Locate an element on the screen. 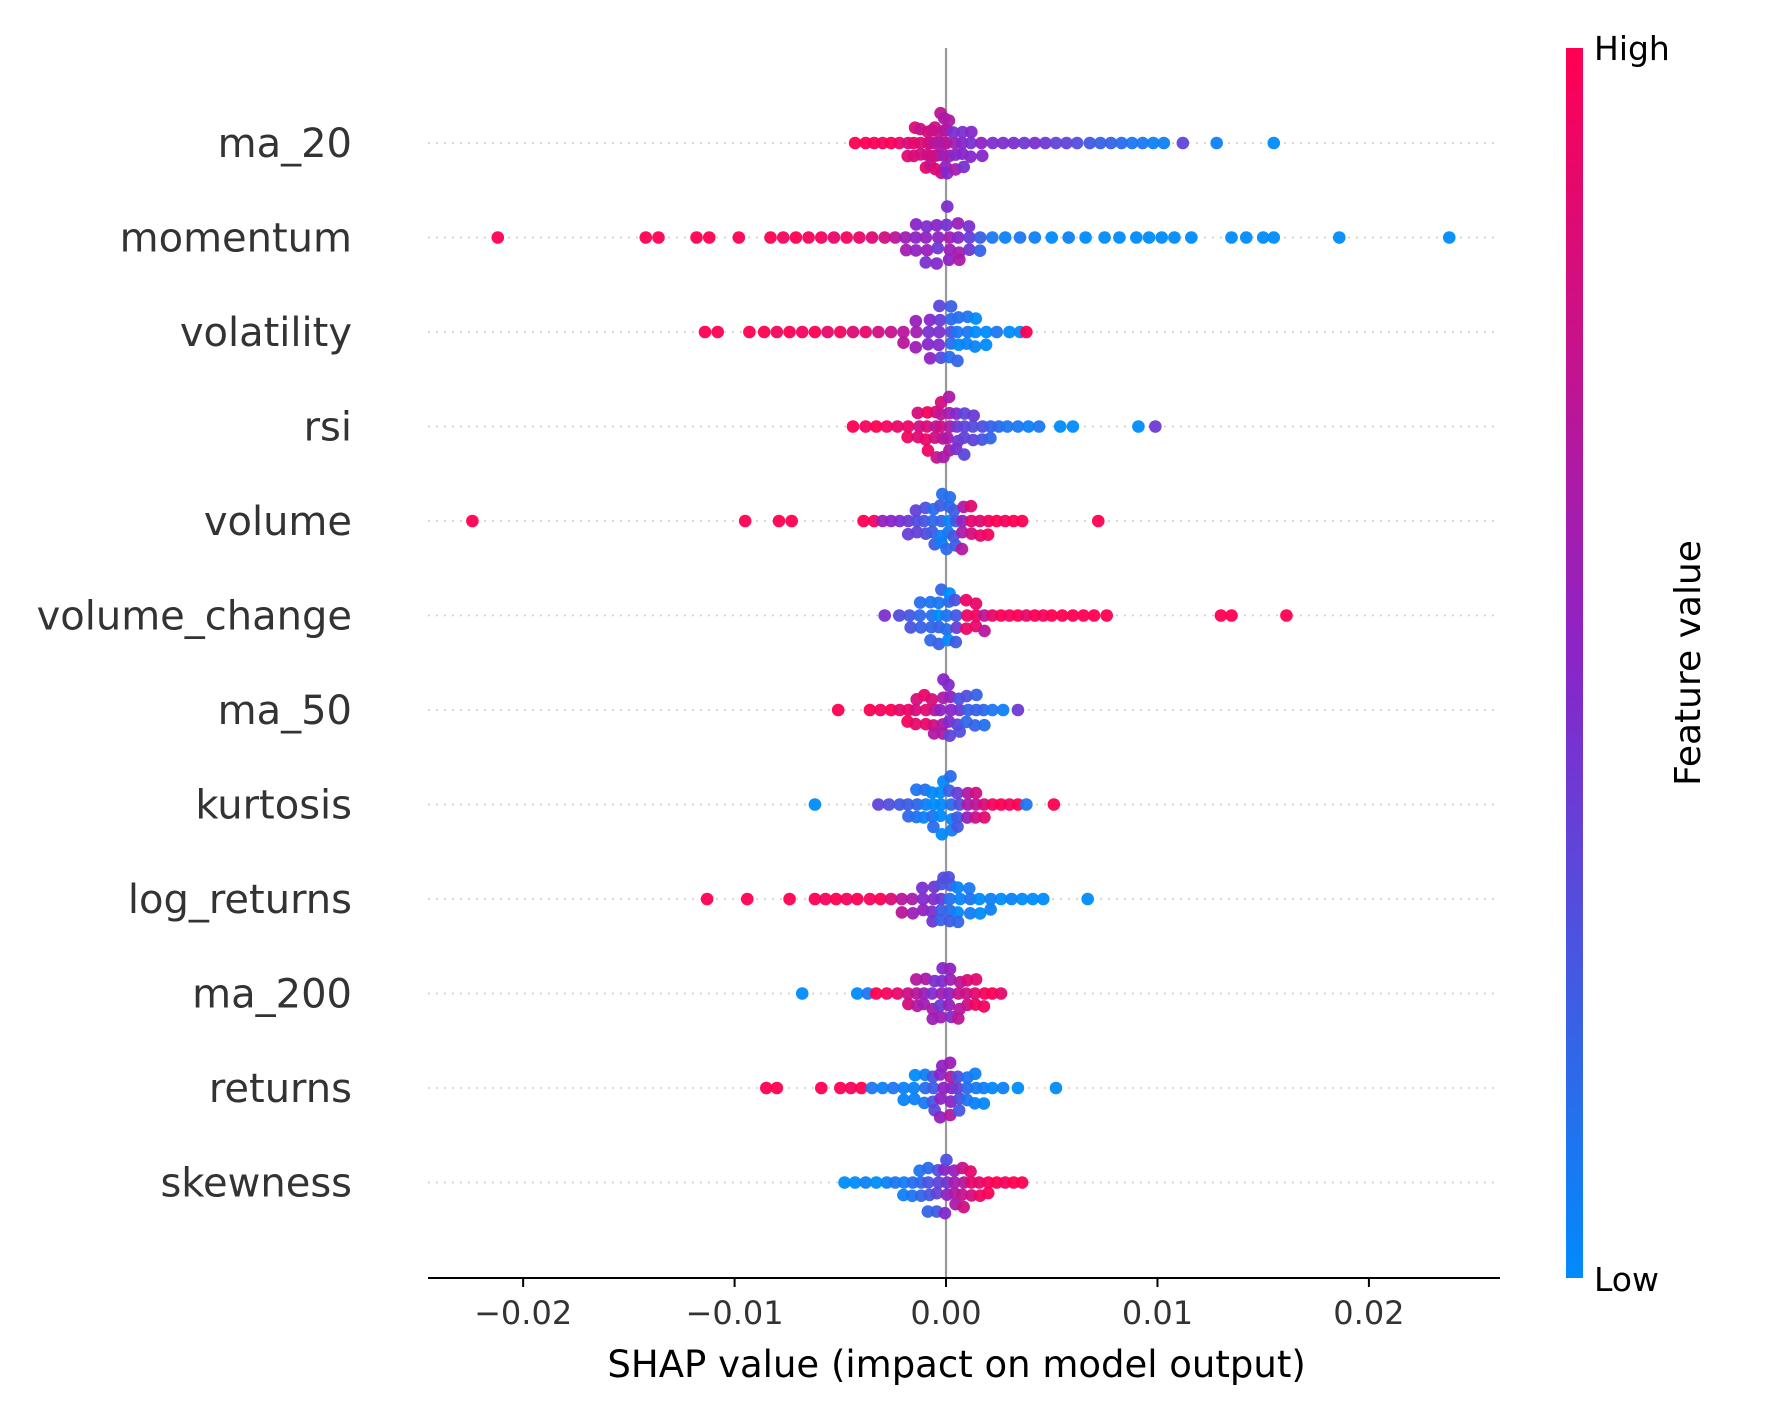 This screenshot has height=1410, width=1790. x-axis-title: SHAP value (impact on model output) is located at coordinates (956, 1364).